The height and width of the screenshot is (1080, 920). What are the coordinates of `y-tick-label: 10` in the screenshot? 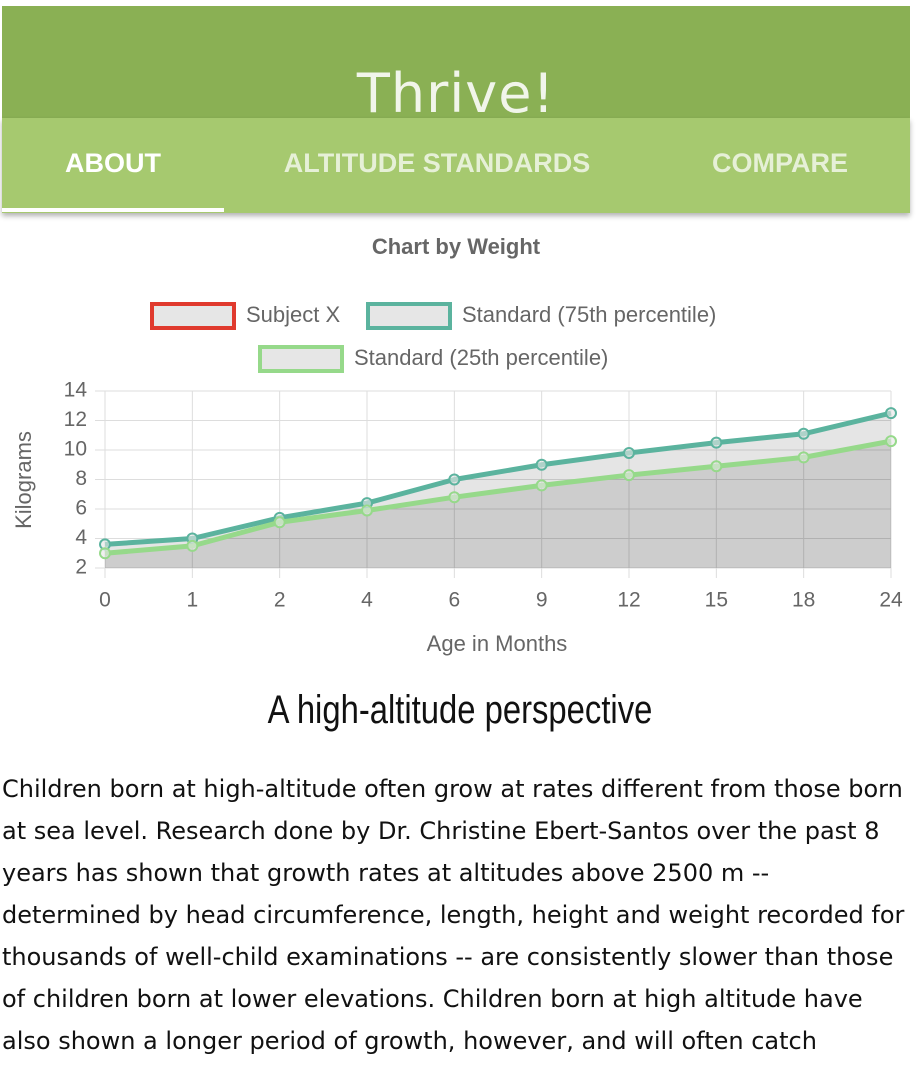 It's located at (75, 449).